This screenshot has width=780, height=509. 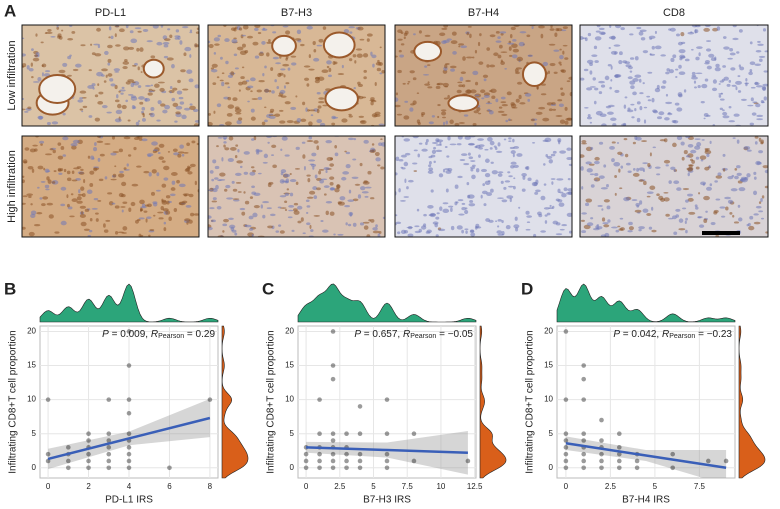 What do you see at coordinates (483, 75) in the screenshot?
I see `tissue` at bounding box center [483, 75].